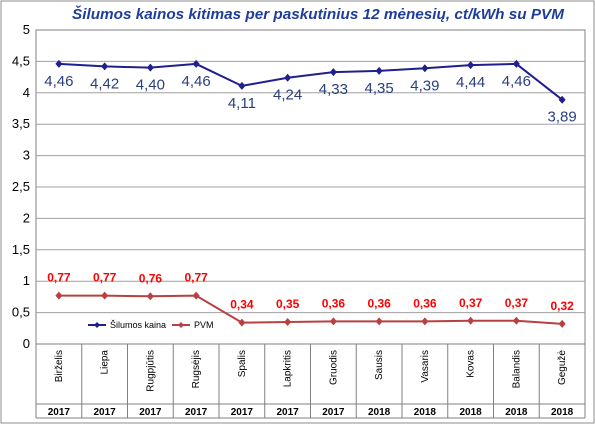 The image size is (595, 424). What do you see at coordinates (26, 343) in the screenshot?
I see `y-tick-label: 0` at bounding box center [26, 343].